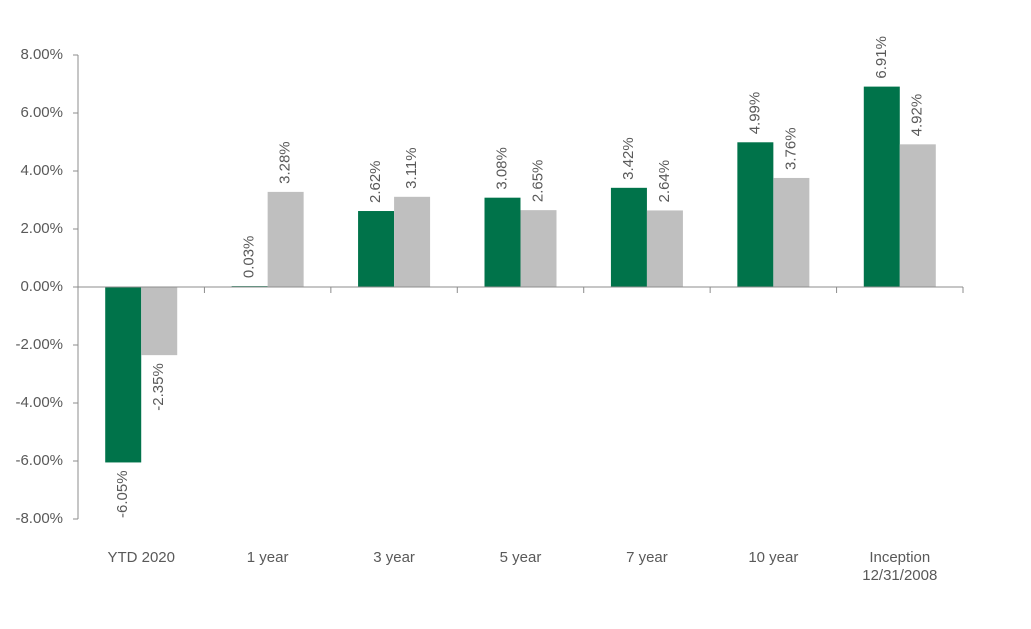 The image size is (1031, 629). Describe the element at coordinates (41, 286) in the screenshot. I see `y-tick-label: 0.00%` at that location.